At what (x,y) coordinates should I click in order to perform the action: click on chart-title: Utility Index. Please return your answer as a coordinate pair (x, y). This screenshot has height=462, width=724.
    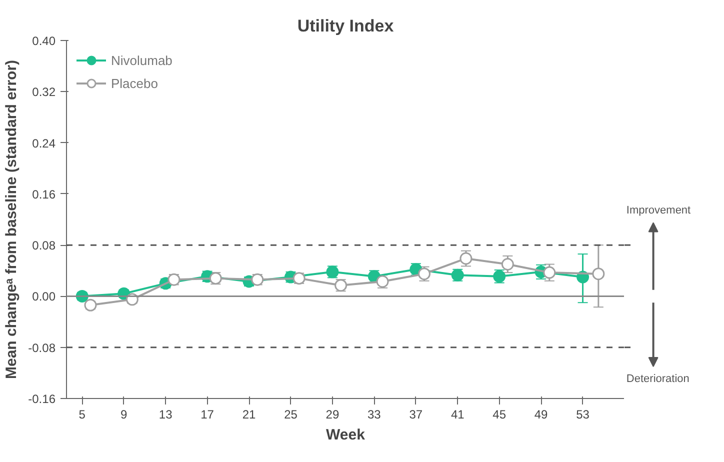
    Looking at the image, I should click on (345, 26).